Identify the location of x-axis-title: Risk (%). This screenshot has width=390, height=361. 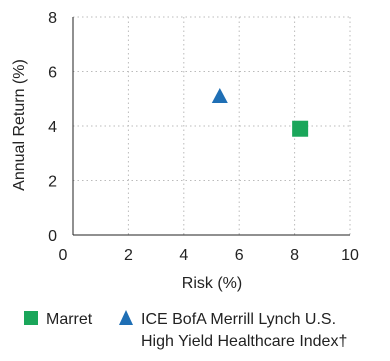
(212, 283).